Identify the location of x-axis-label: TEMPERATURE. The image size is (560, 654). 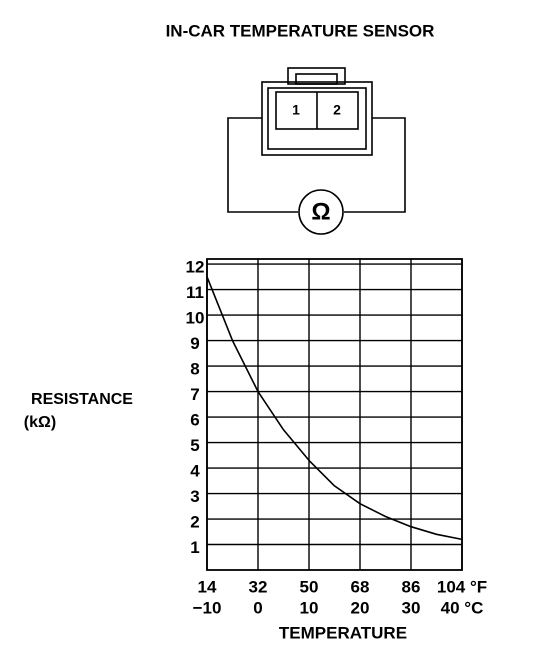
(343, 632).